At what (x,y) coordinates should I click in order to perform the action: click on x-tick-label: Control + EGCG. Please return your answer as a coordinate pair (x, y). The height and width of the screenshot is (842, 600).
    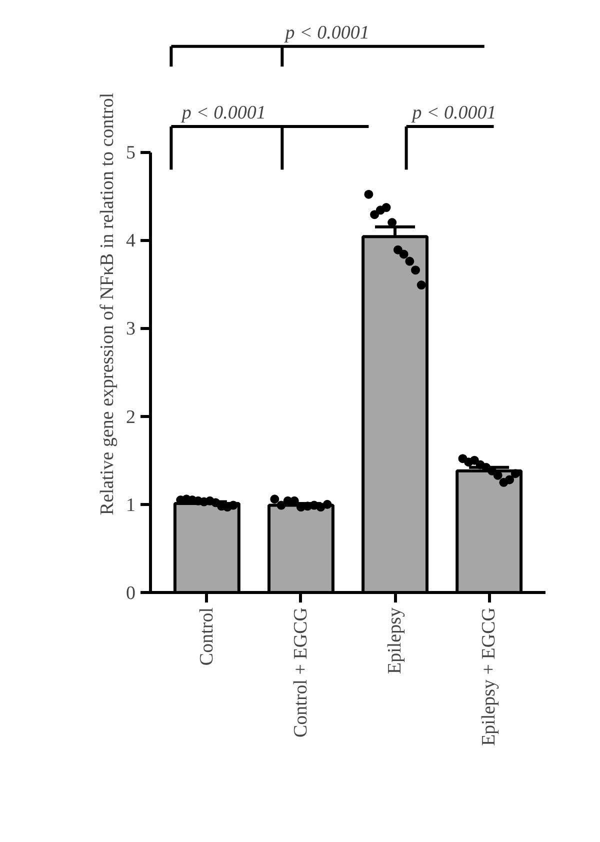
    Looking at the image, I should click on (301, 672).